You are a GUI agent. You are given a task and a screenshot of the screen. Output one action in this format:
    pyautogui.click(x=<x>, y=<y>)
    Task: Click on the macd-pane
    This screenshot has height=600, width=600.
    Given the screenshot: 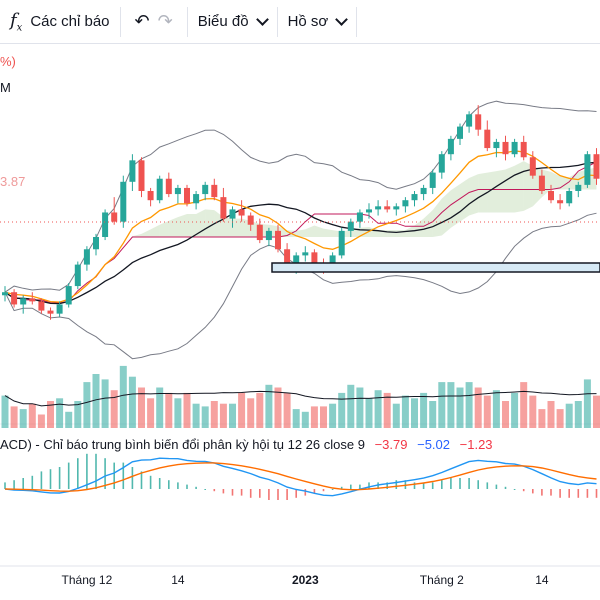 What is the action you would take?
    pyautogui.click(x=301, y=476)
    